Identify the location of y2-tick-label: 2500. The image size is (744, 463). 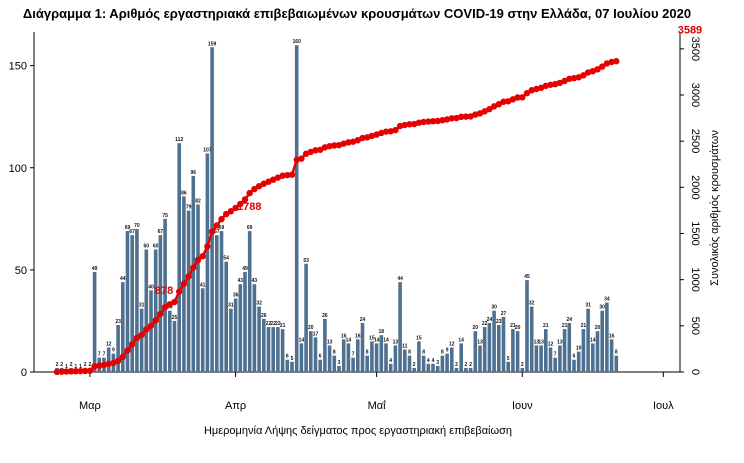
(695, 141).